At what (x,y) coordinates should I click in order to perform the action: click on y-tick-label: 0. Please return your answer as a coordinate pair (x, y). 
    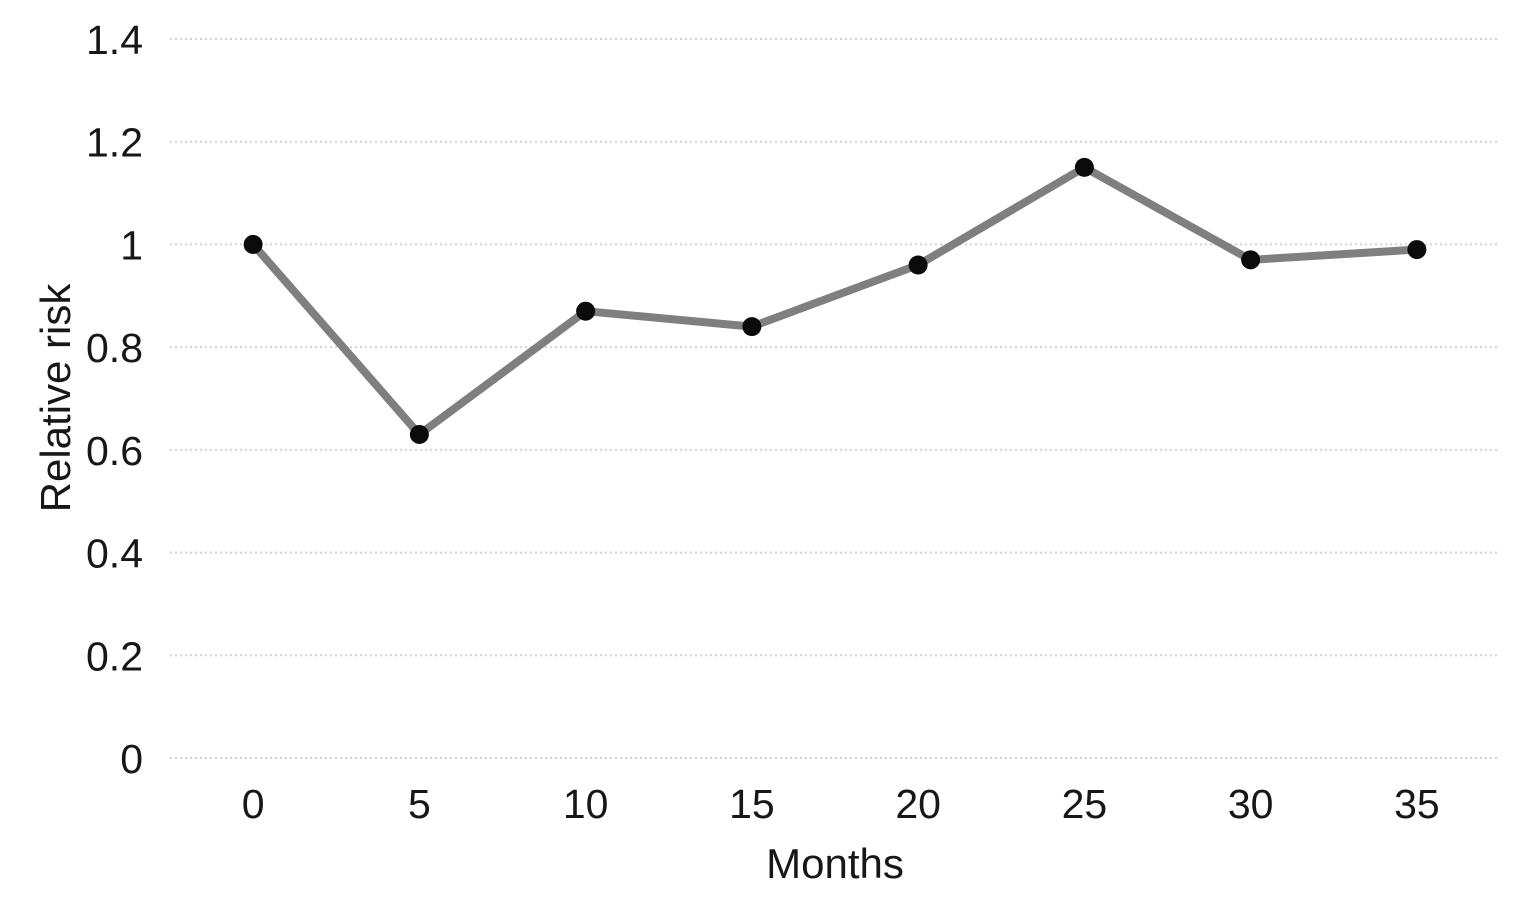
    Looking at the image, I should click on (131, 759).